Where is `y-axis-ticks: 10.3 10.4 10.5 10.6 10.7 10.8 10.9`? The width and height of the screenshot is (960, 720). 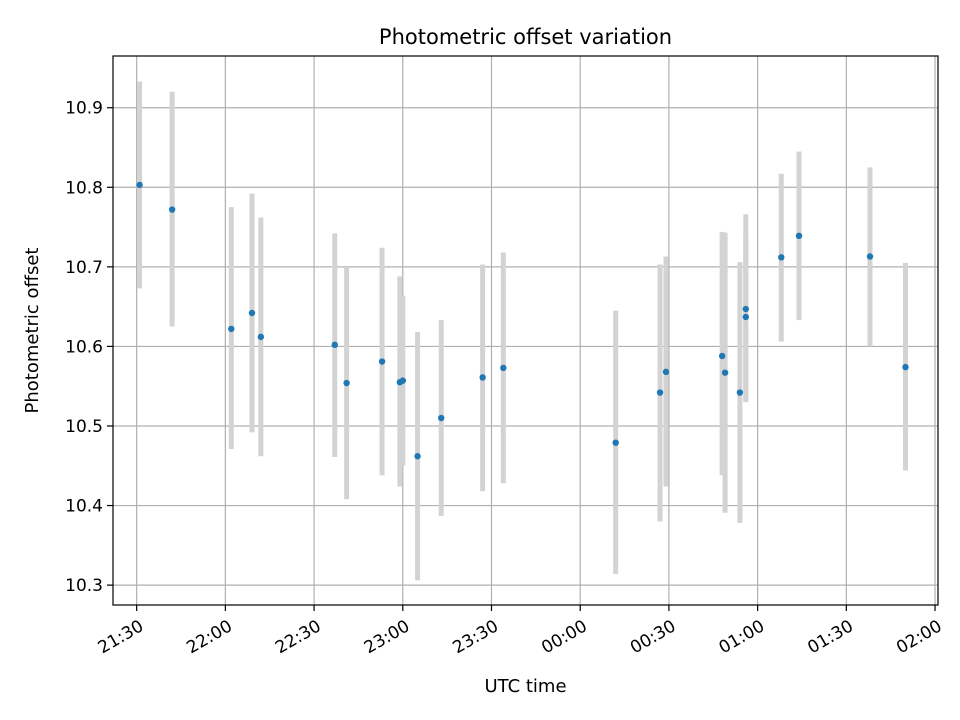 y-axis-ticks: 10.3 10.4 10.5 10.6 10.7 10.8 10.9 is located at coordinates (89, 347).